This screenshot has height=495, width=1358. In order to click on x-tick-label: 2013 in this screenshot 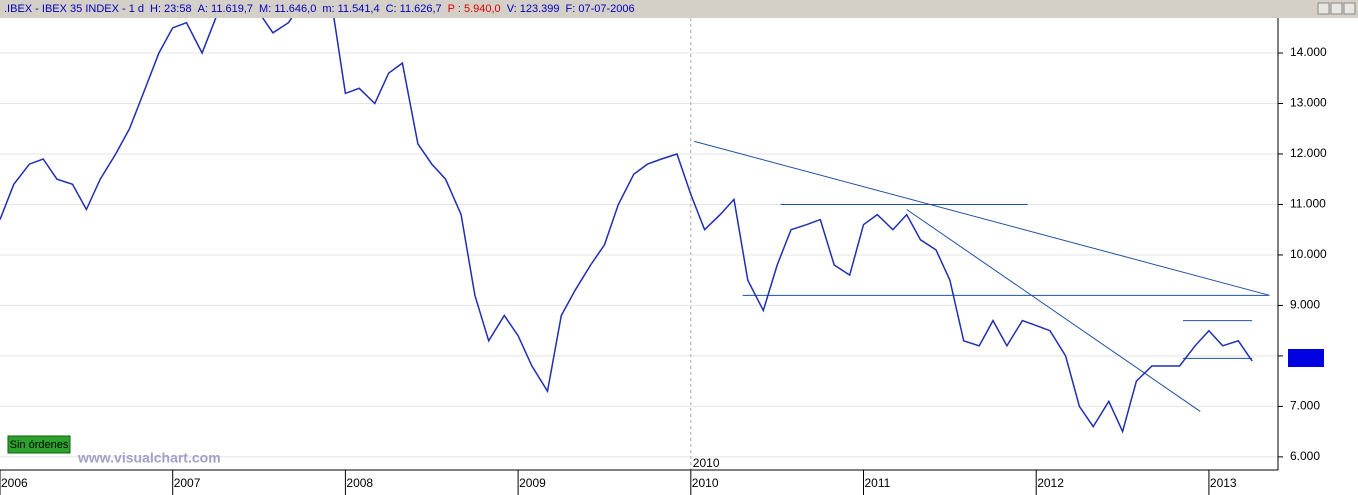, I will do `click(1223, 483)`.